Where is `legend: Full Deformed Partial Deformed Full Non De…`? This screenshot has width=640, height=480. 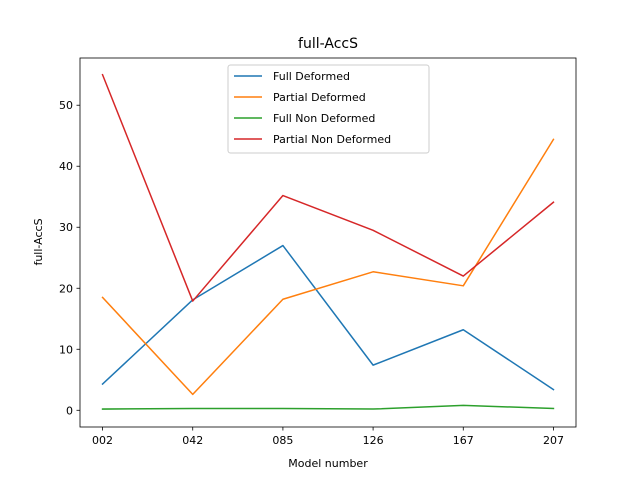 legend: Full Deformed Partial Deformed Full Non De… is located at coordinates (328, 109).